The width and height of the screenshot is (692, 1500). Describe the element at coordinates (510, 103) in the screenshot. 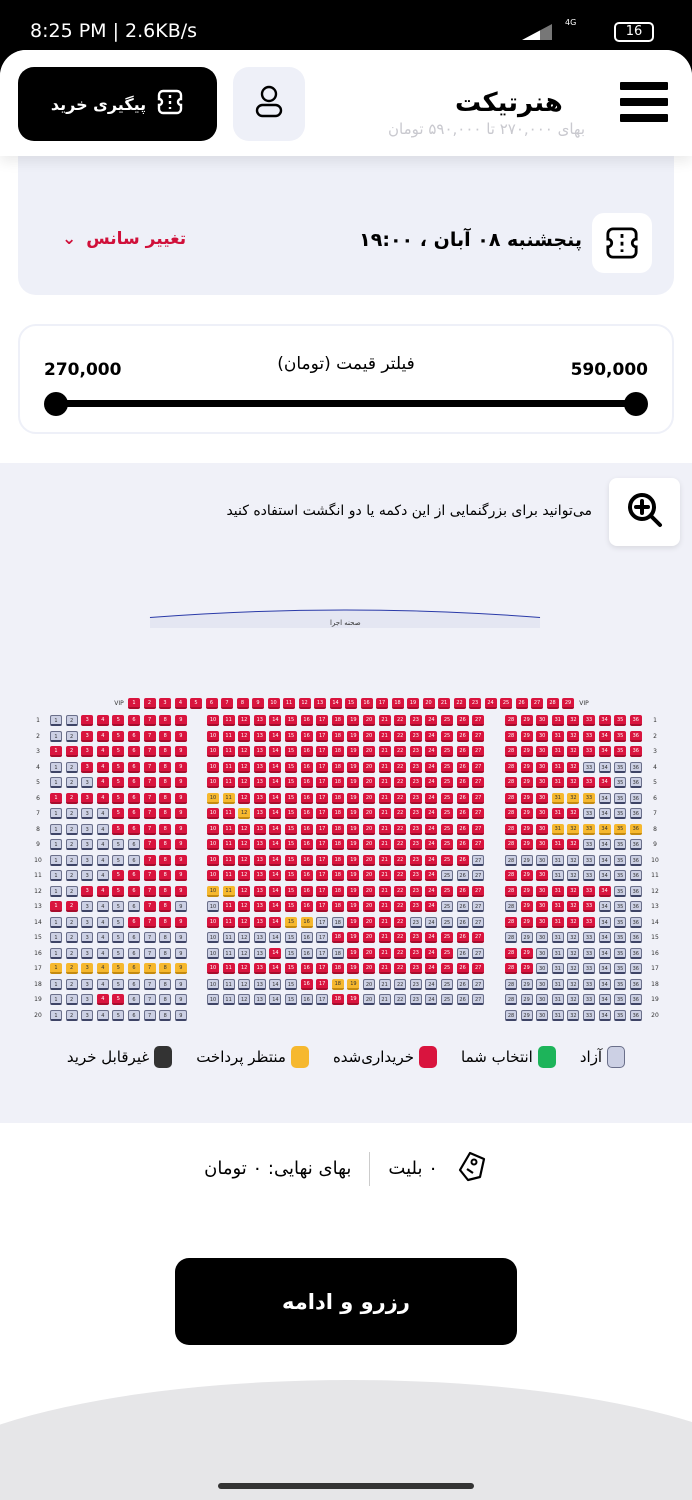

I see `logo: هنرتیکت` at that location.